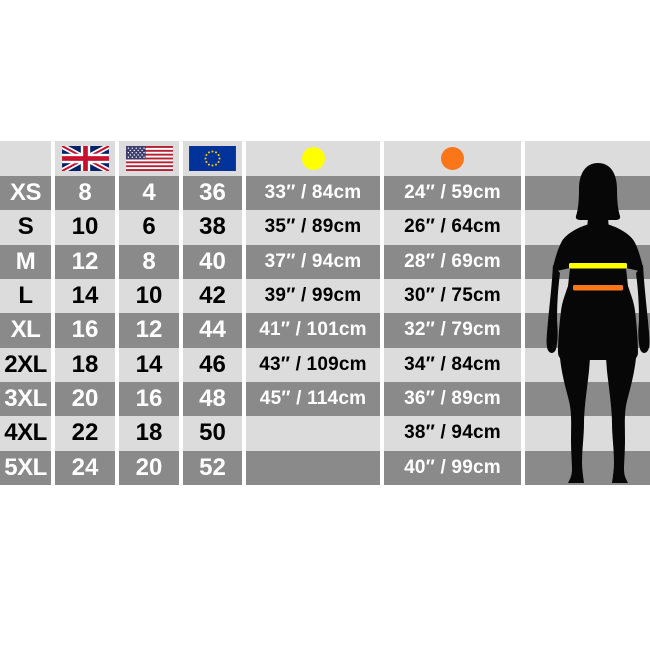 The width and height of the screenshot is (650, 650). What do you see at coordinates (598, 291) in the screenshot?
I see `silhouette-torso` at bounding box center [598, 291].